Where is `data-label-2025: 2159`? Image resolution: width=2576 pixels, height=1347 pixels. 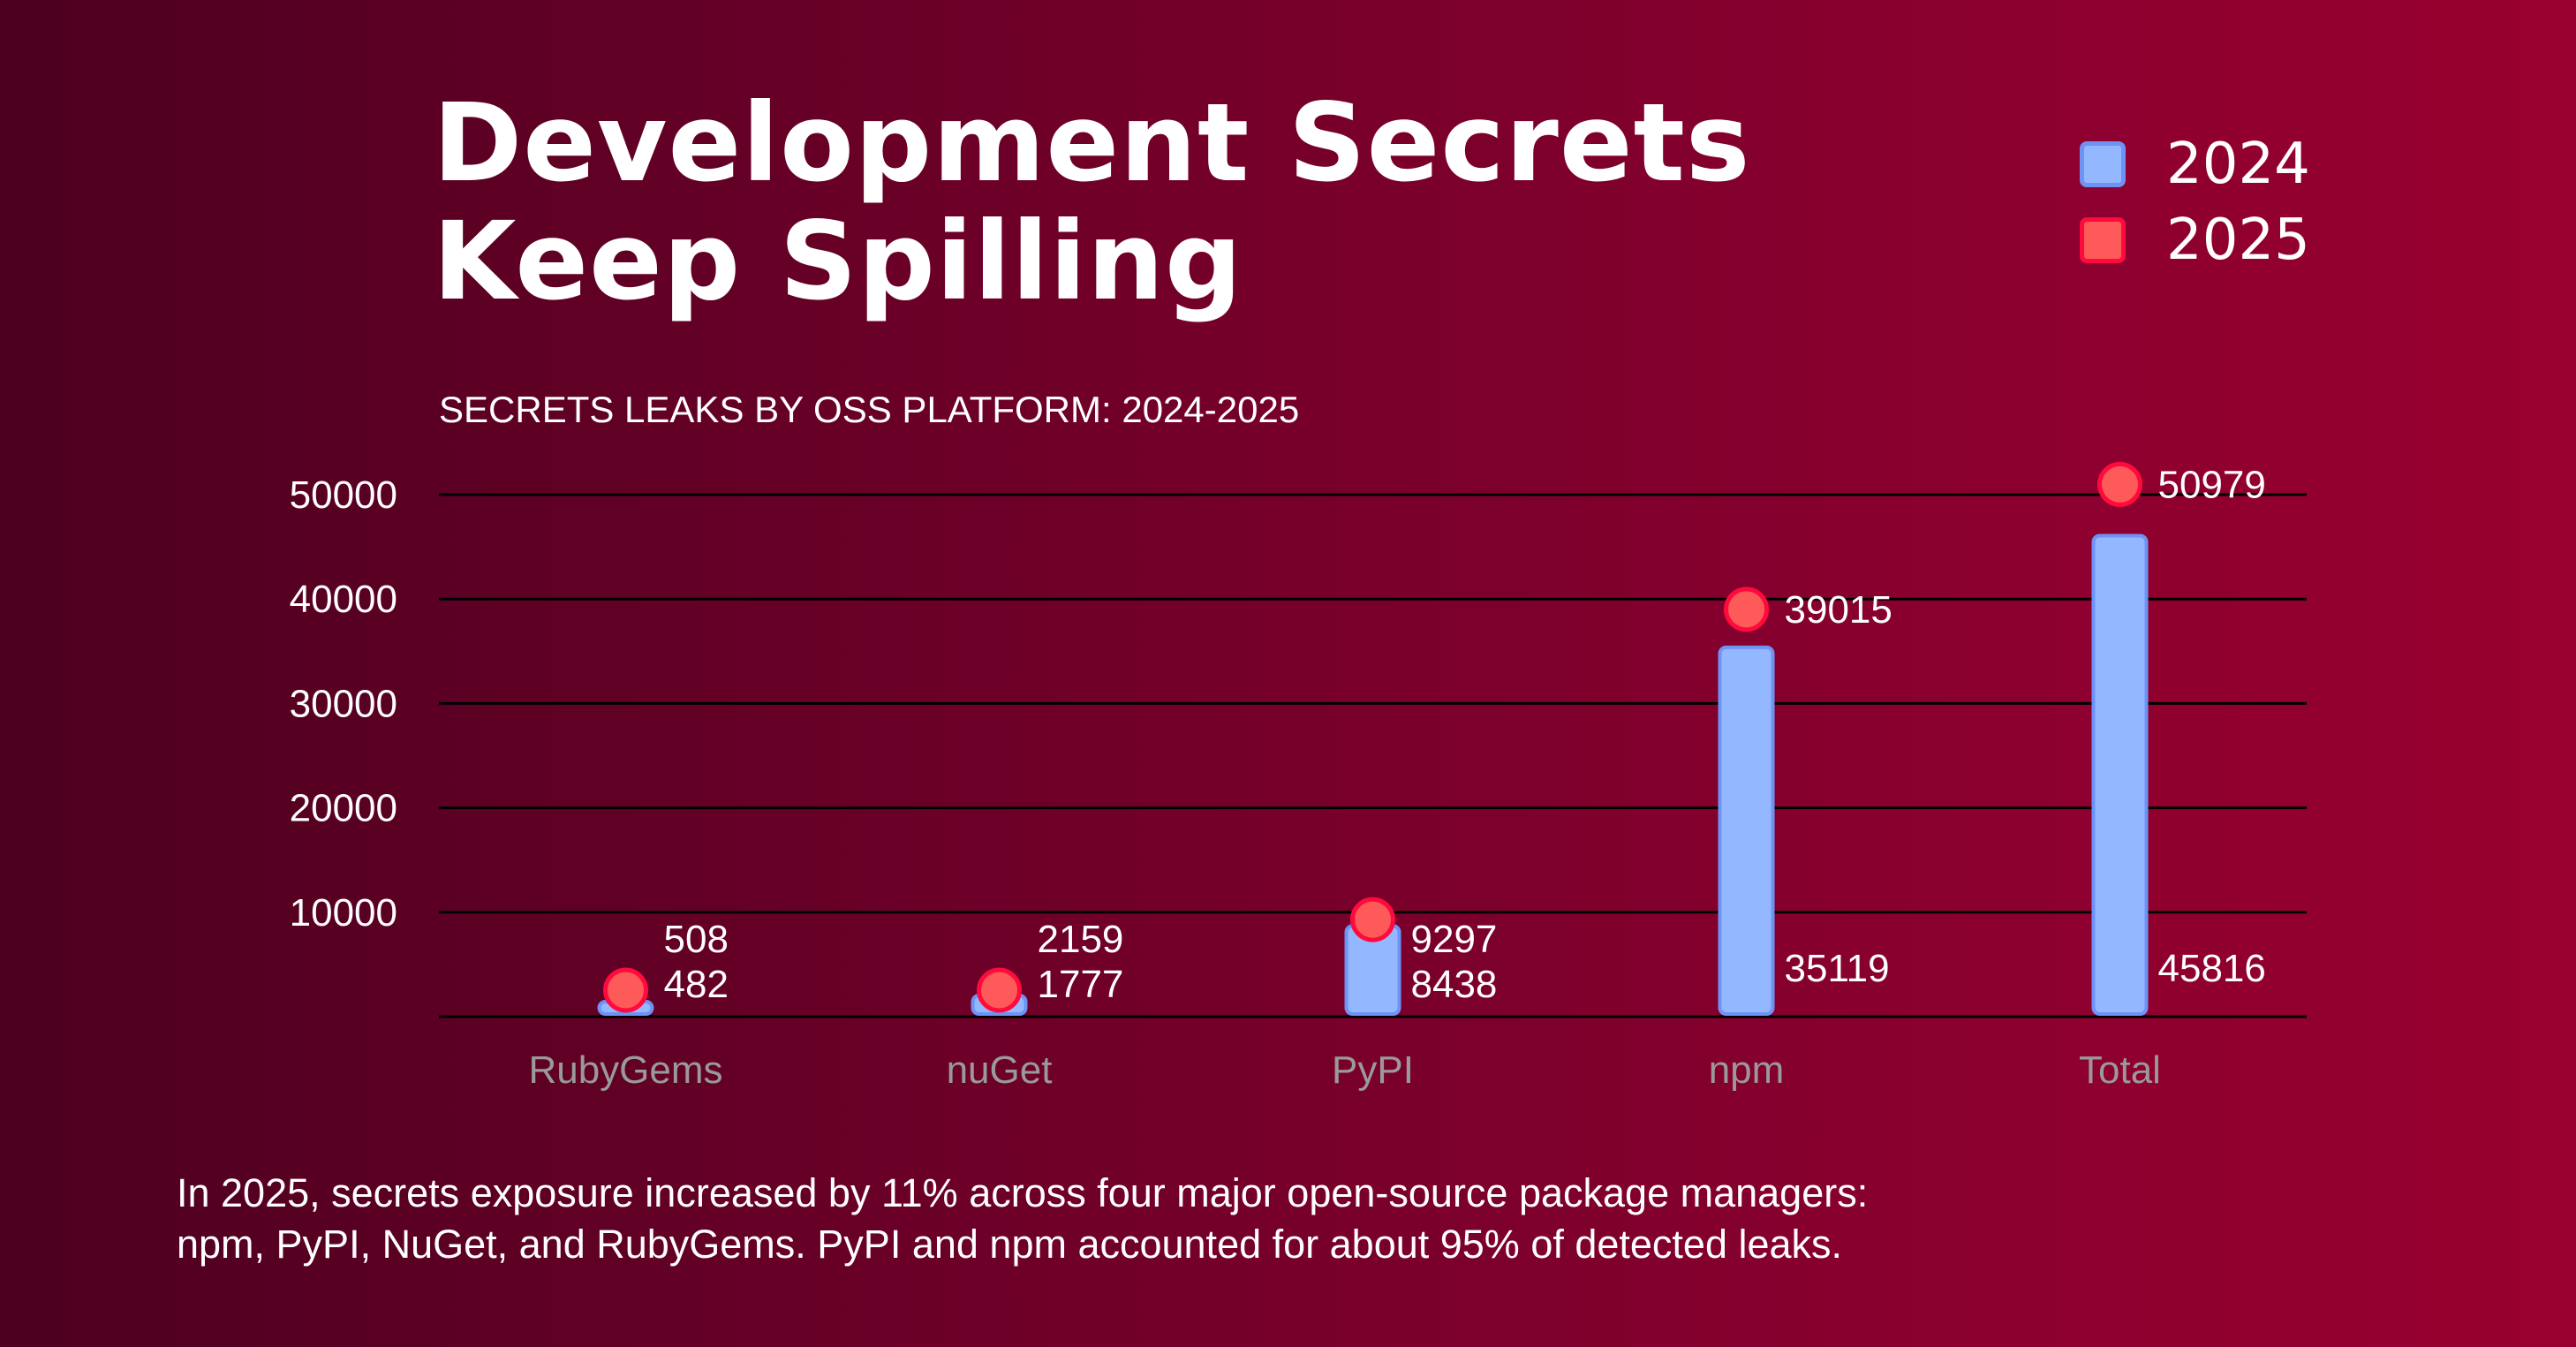
data-label-2025: 2159 is located at coordinates (1081, 939).